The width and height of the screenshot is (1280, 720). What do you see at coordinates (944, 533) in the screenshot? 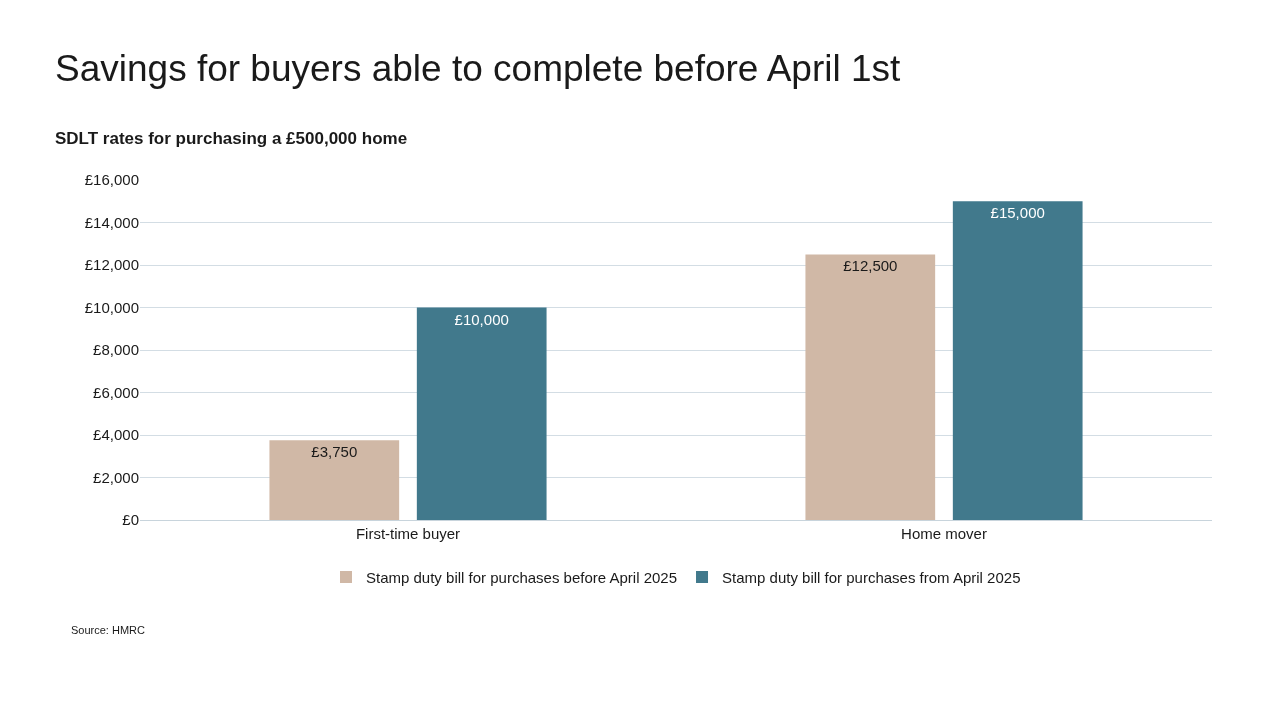
I see `x-tick-label: Home mover` at bounding box center [944, 533].